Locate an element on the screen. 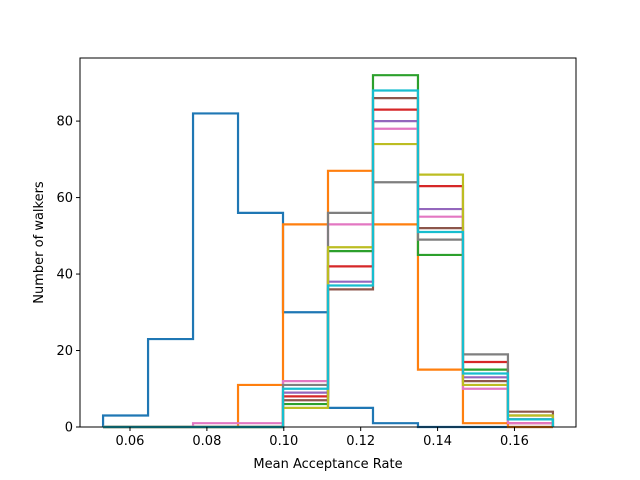  y-axis: 0 20 40 60 80 is located at coordinates (68, 275).